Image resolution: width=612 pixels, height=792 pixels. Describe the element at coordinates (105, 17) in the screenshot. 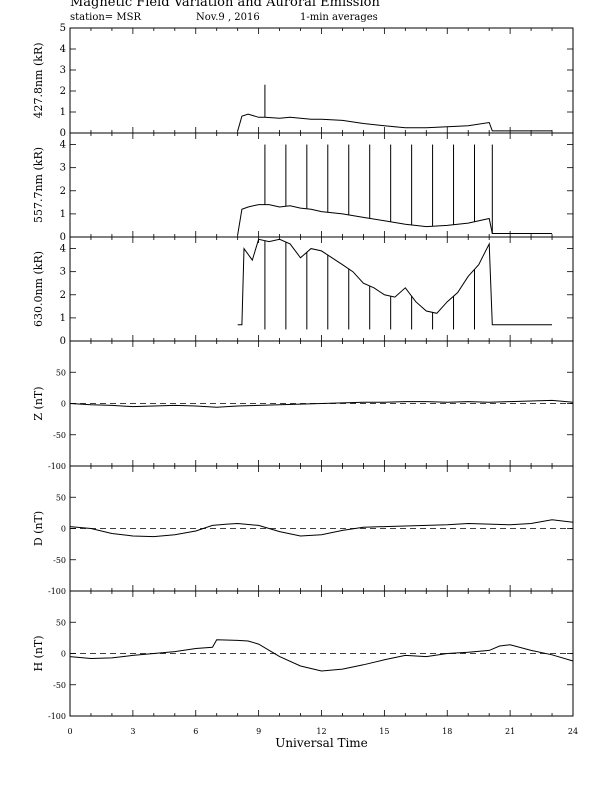

I see `station-label: station= MSR` at that location.